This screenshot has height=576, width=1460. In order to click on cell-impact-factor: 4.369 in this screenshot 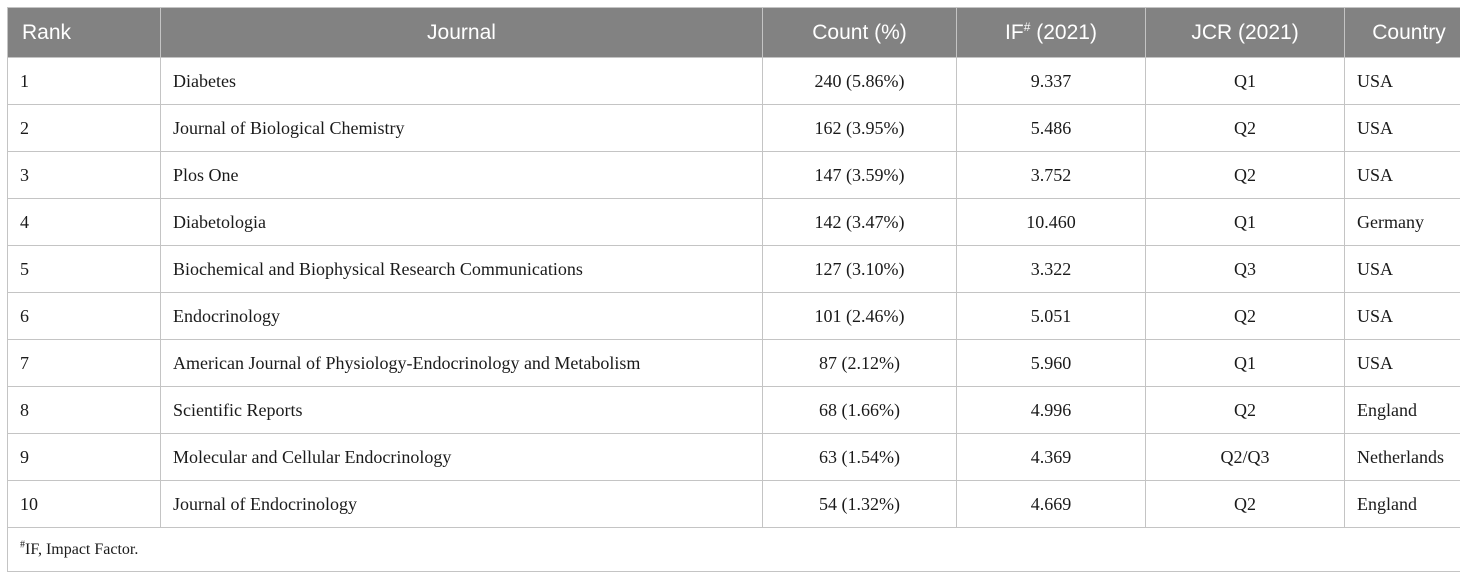, I will do `click(1051, 457)`.